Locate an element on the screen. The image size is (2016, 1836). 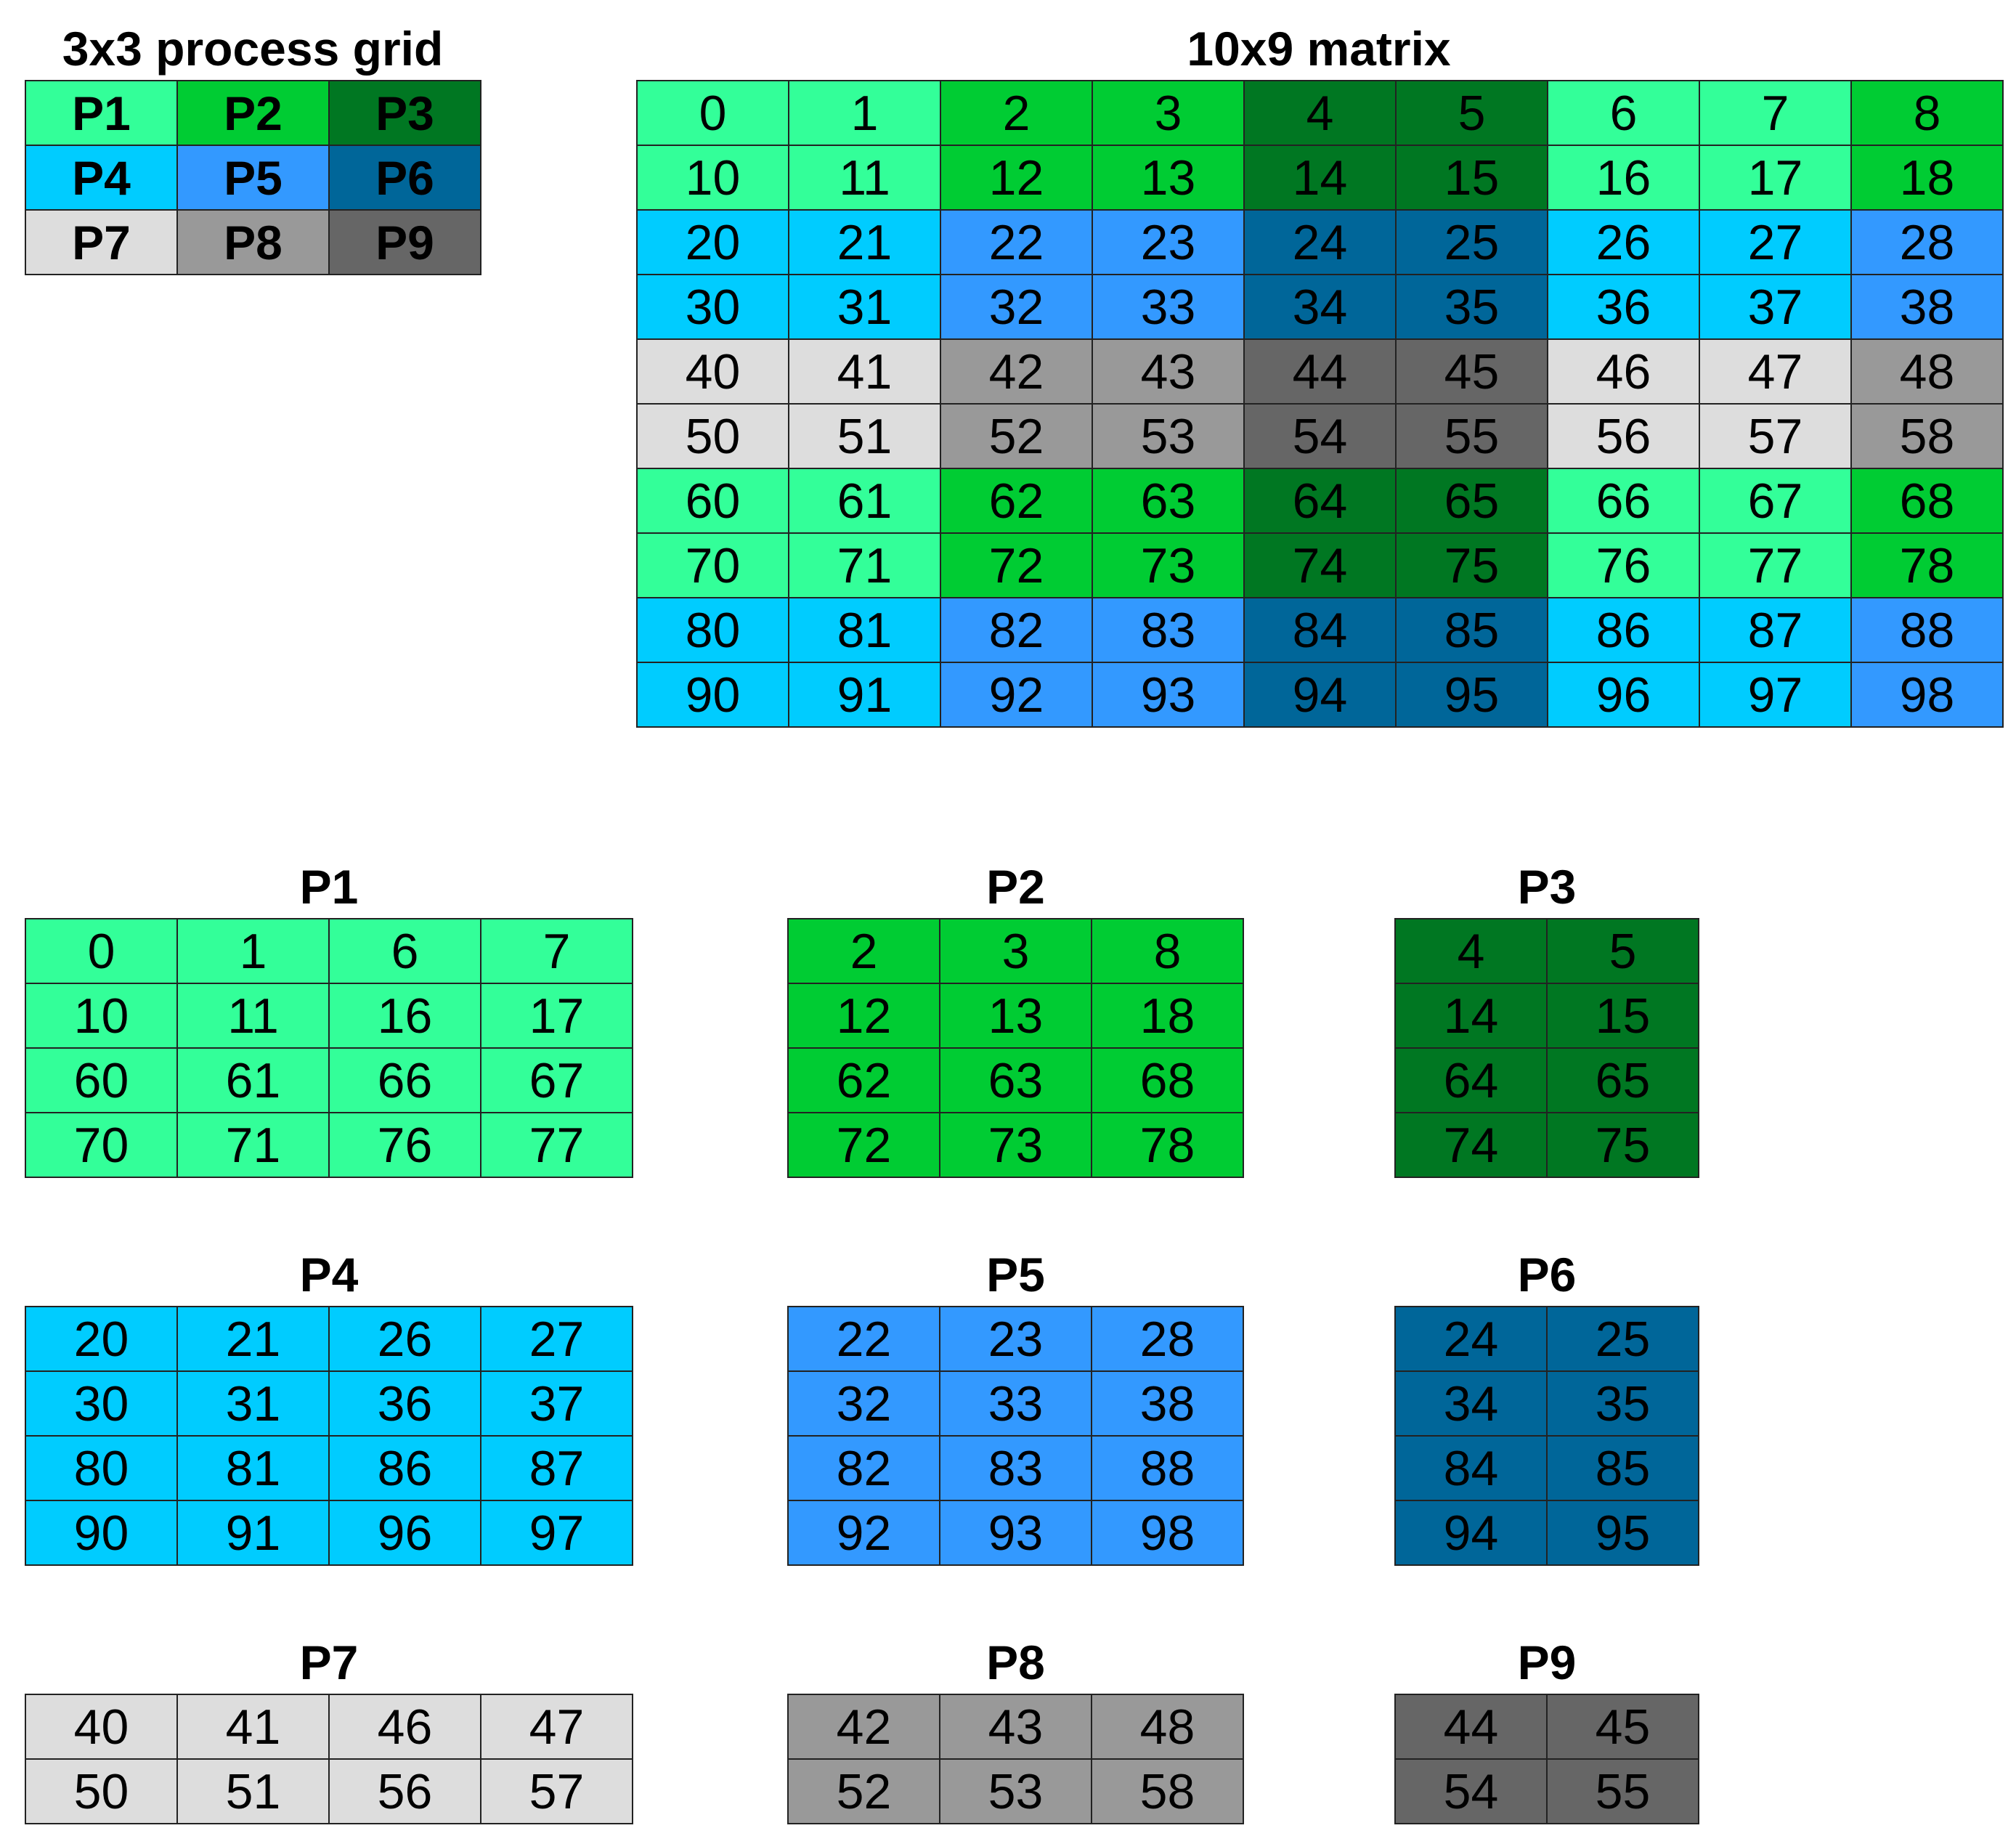
local-cell: 63 is located at coordinates (1016, 1081).